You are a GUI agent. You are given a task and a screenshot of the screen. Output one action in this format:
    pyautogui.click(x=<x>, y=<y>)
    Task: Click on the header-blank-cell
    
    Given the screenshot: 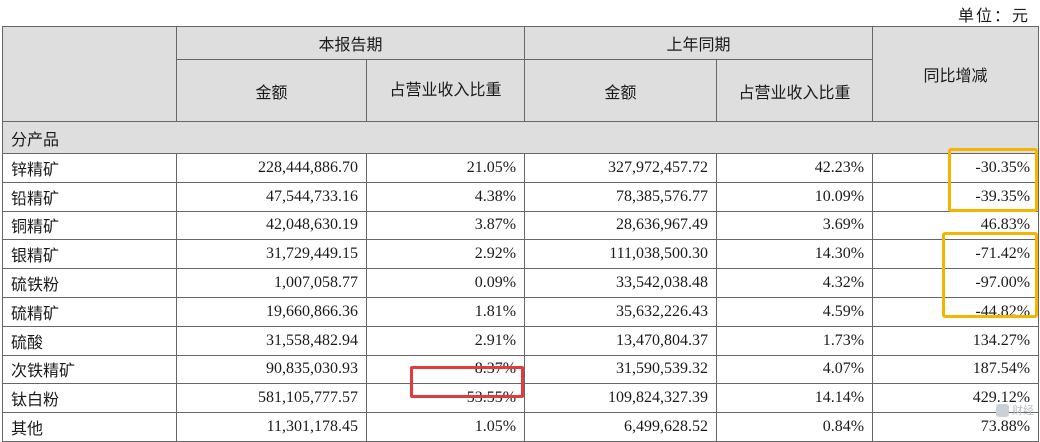 What is the action you would take?
    pyautogui.click(x=89, y=74)
    